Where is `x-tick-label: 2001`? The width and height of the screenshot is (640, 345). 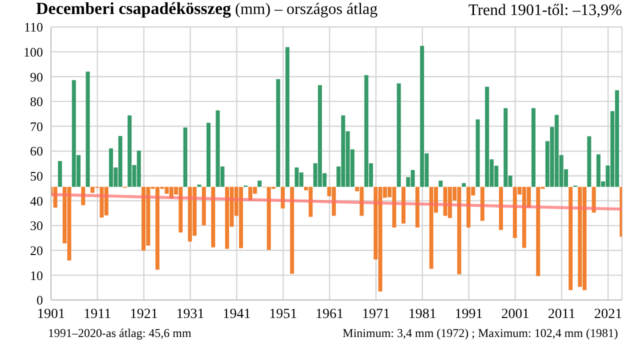 x-tick-label: 2001 is located at coordinates (515, 314).